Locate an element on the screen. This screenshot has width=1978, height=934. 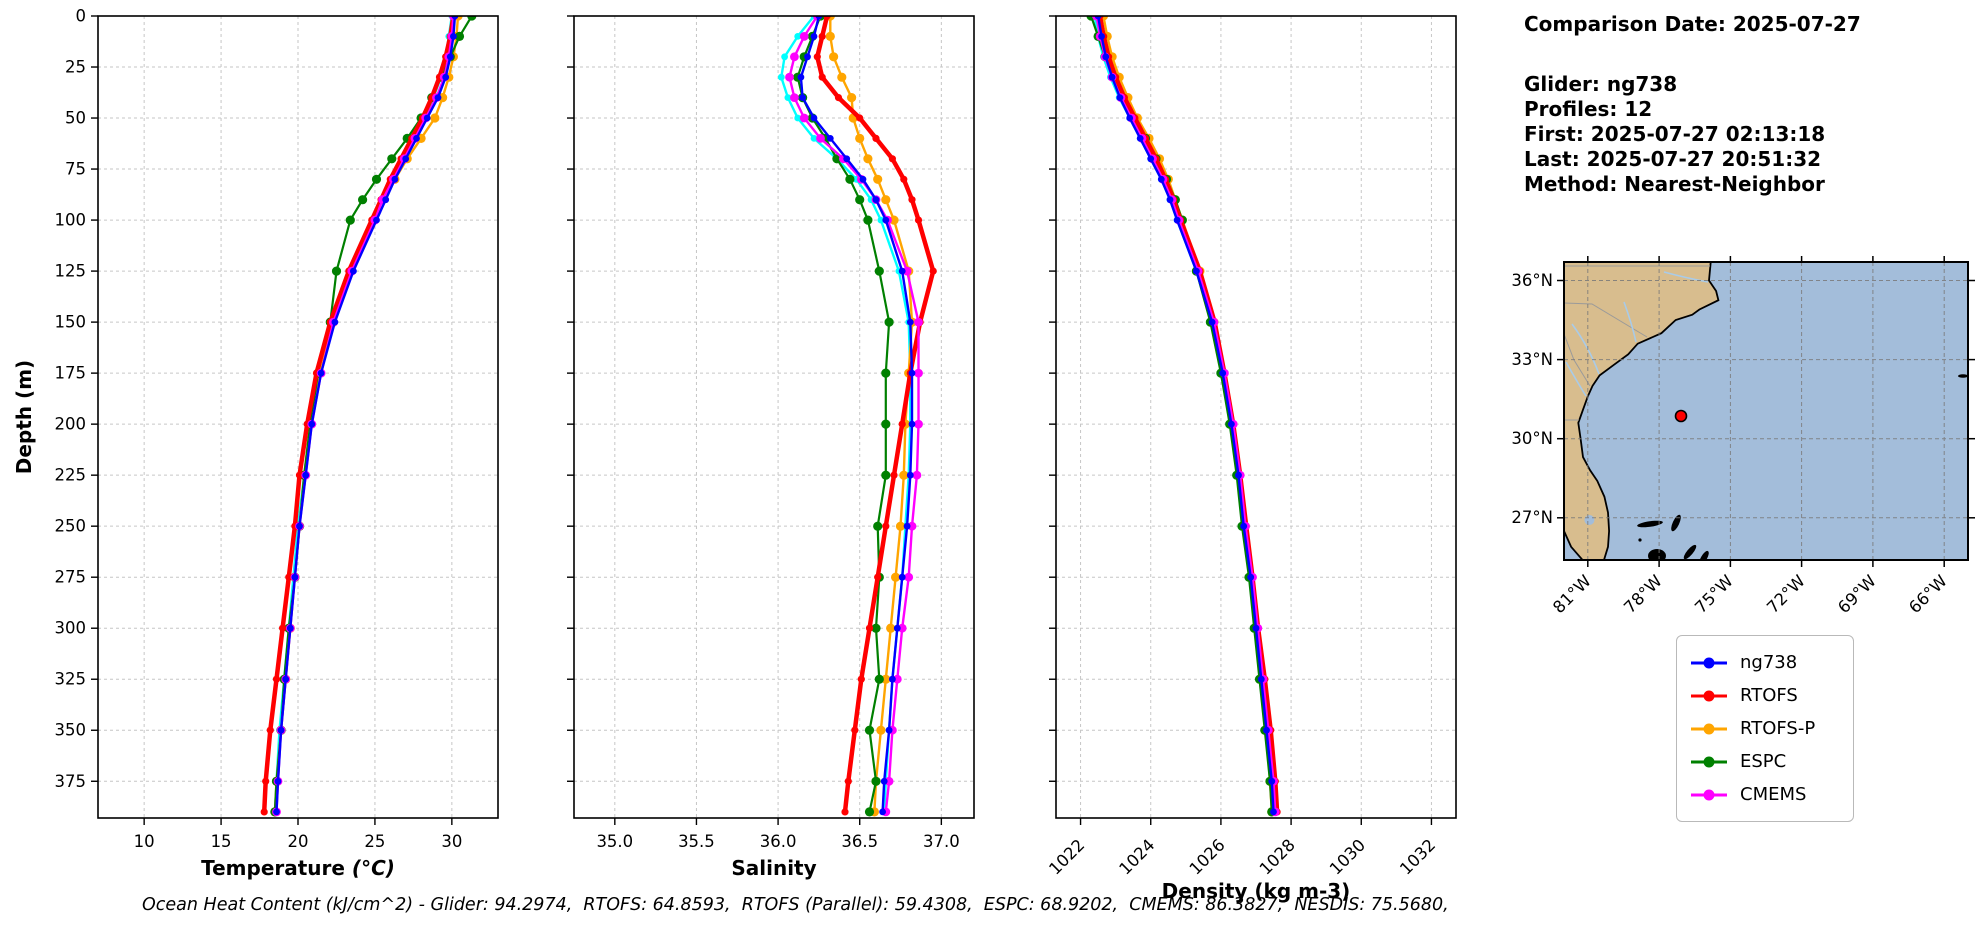
y-tick-label: 0 is located at coordinates (81, 17).